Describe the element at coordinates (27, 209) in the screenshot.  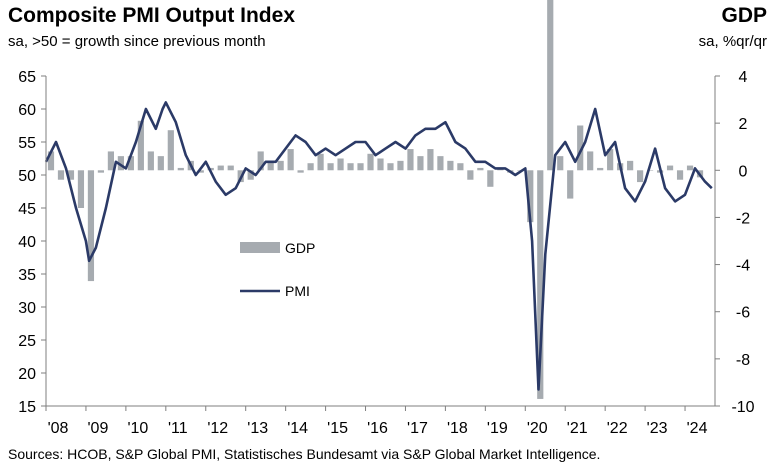
I see `left-tick-label: 45` at that location.